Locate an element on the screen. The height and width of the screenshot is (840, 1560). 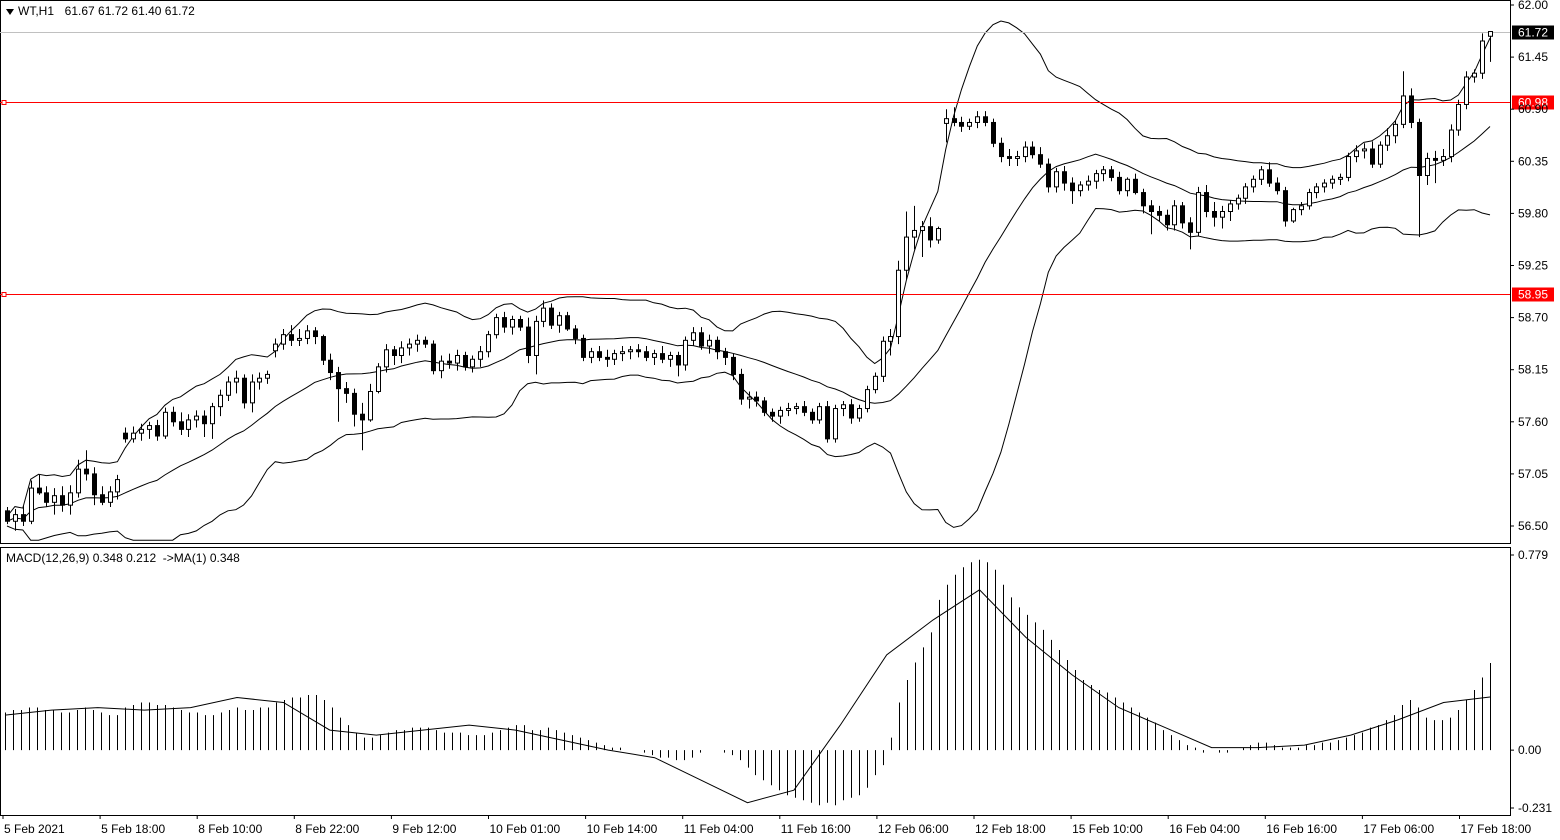
macd-tick-label: 0.779 is located at coordinates (1533, 555).